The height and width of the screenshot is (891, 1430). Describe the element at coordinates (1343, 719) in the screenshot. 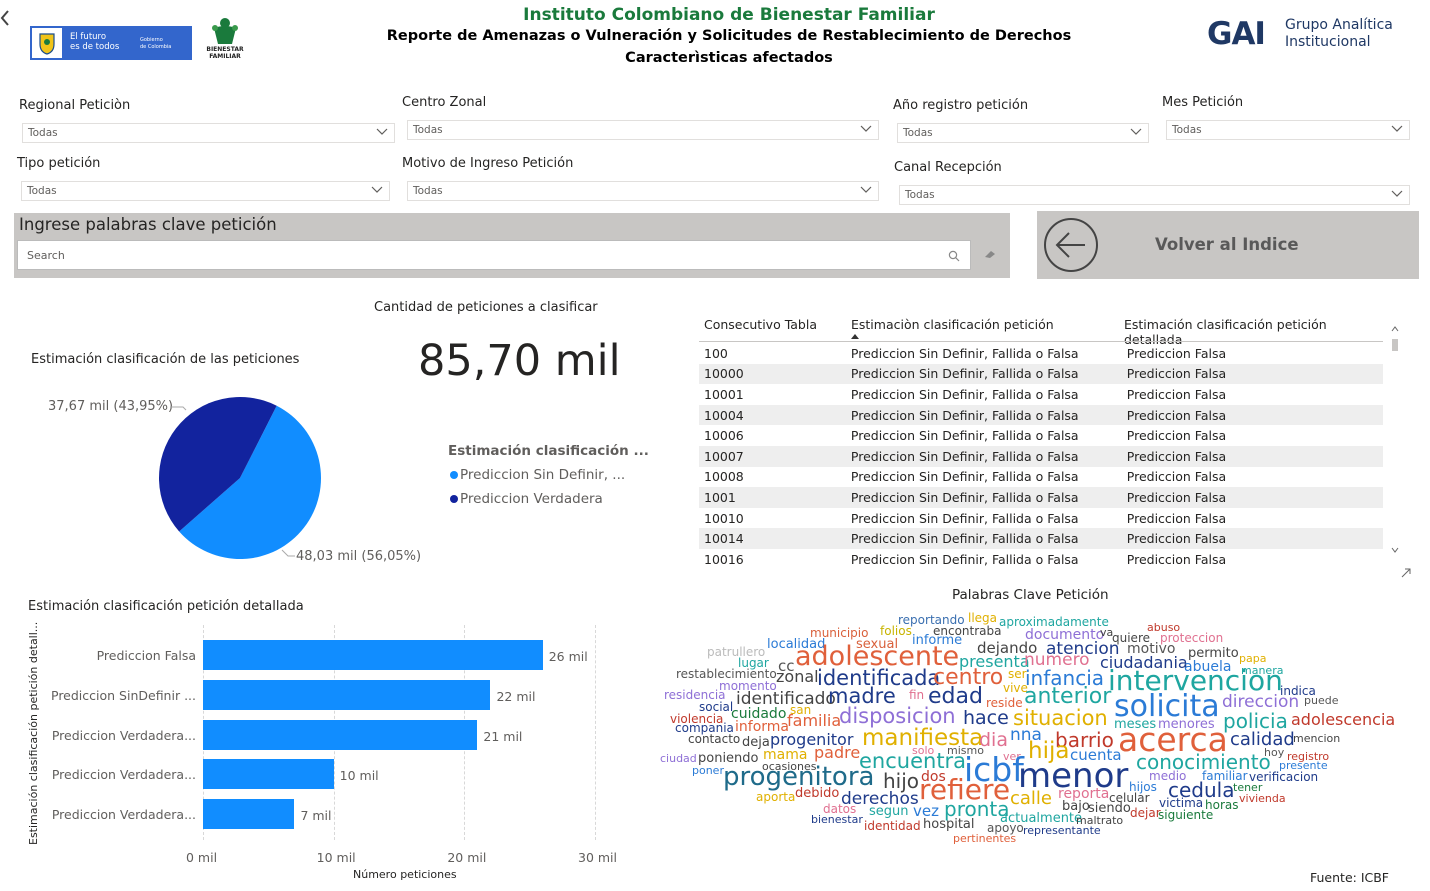

I see `wordcloud-word: adolescencia` at that location.